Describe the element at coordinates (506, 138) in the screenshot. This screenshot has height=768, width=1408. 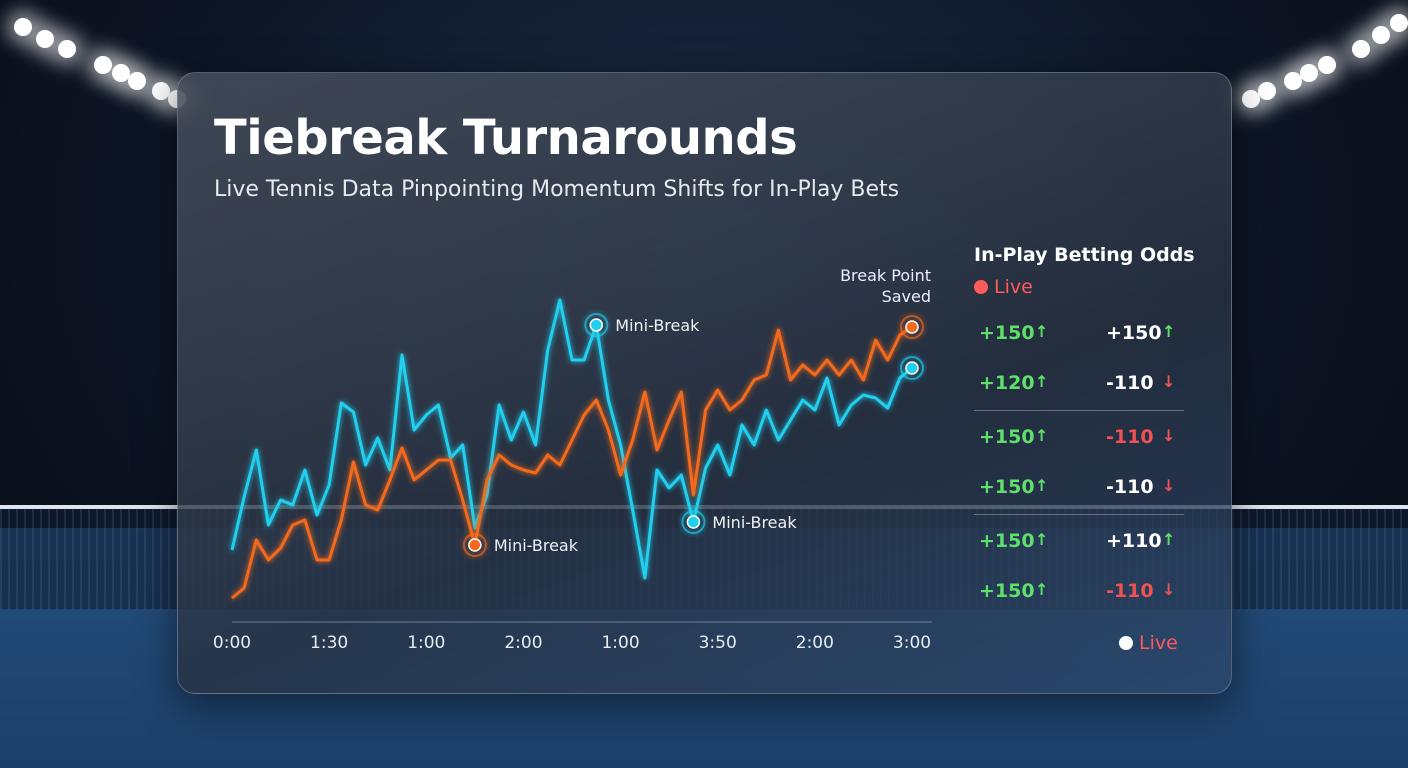
I see `chart-title: Tiebreak Turnarounds` at that location.